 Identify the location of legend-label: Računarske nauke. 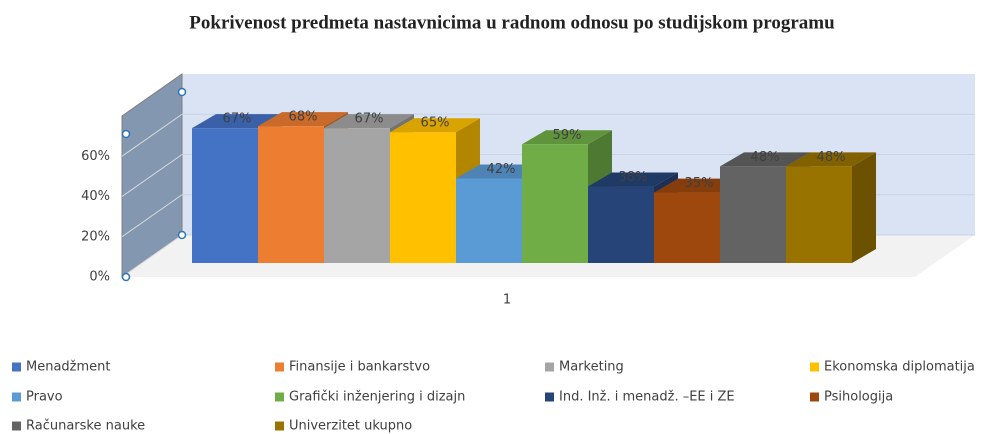
(85, 426).